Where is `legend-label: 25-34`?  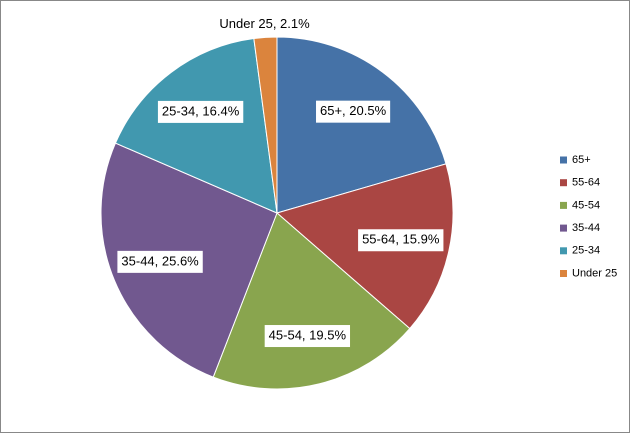
legend-label: 25-34 is located at coordinates (586, 251).